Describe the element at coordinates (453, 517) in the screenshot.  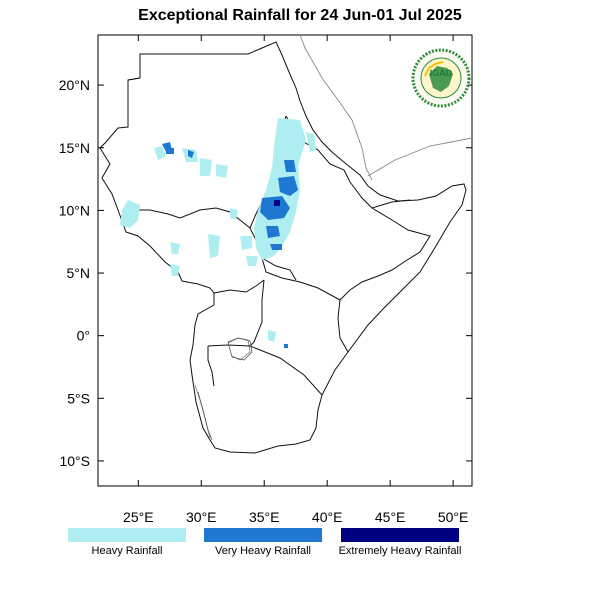
I see `lon-tick-label: 50°E` at that location.